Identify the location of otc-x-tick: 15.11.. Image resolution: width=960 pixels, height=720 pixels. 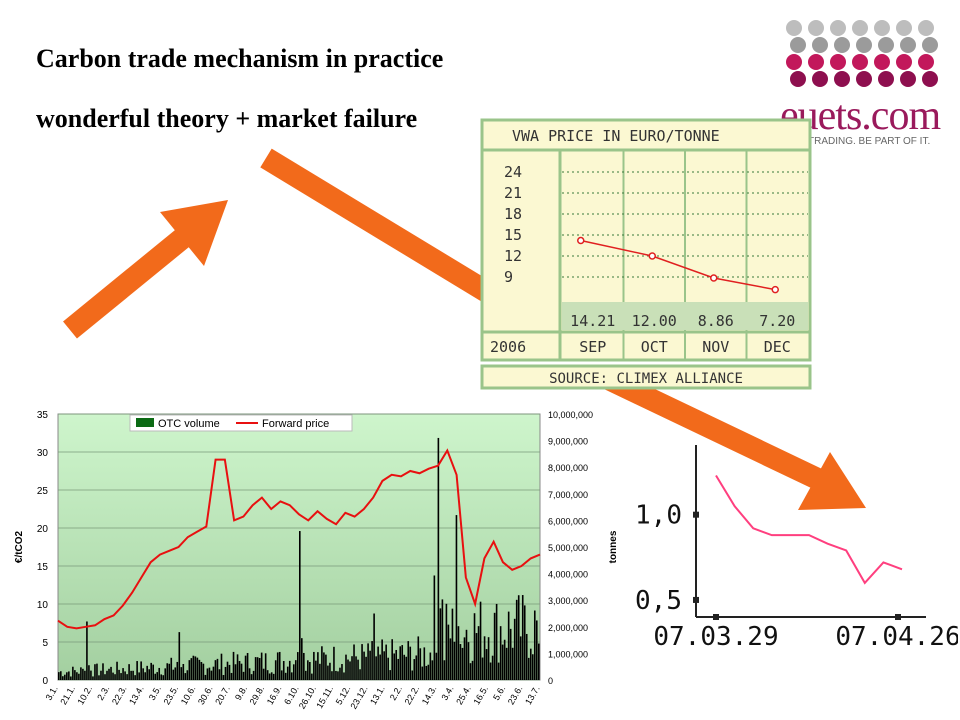
(324, 697).